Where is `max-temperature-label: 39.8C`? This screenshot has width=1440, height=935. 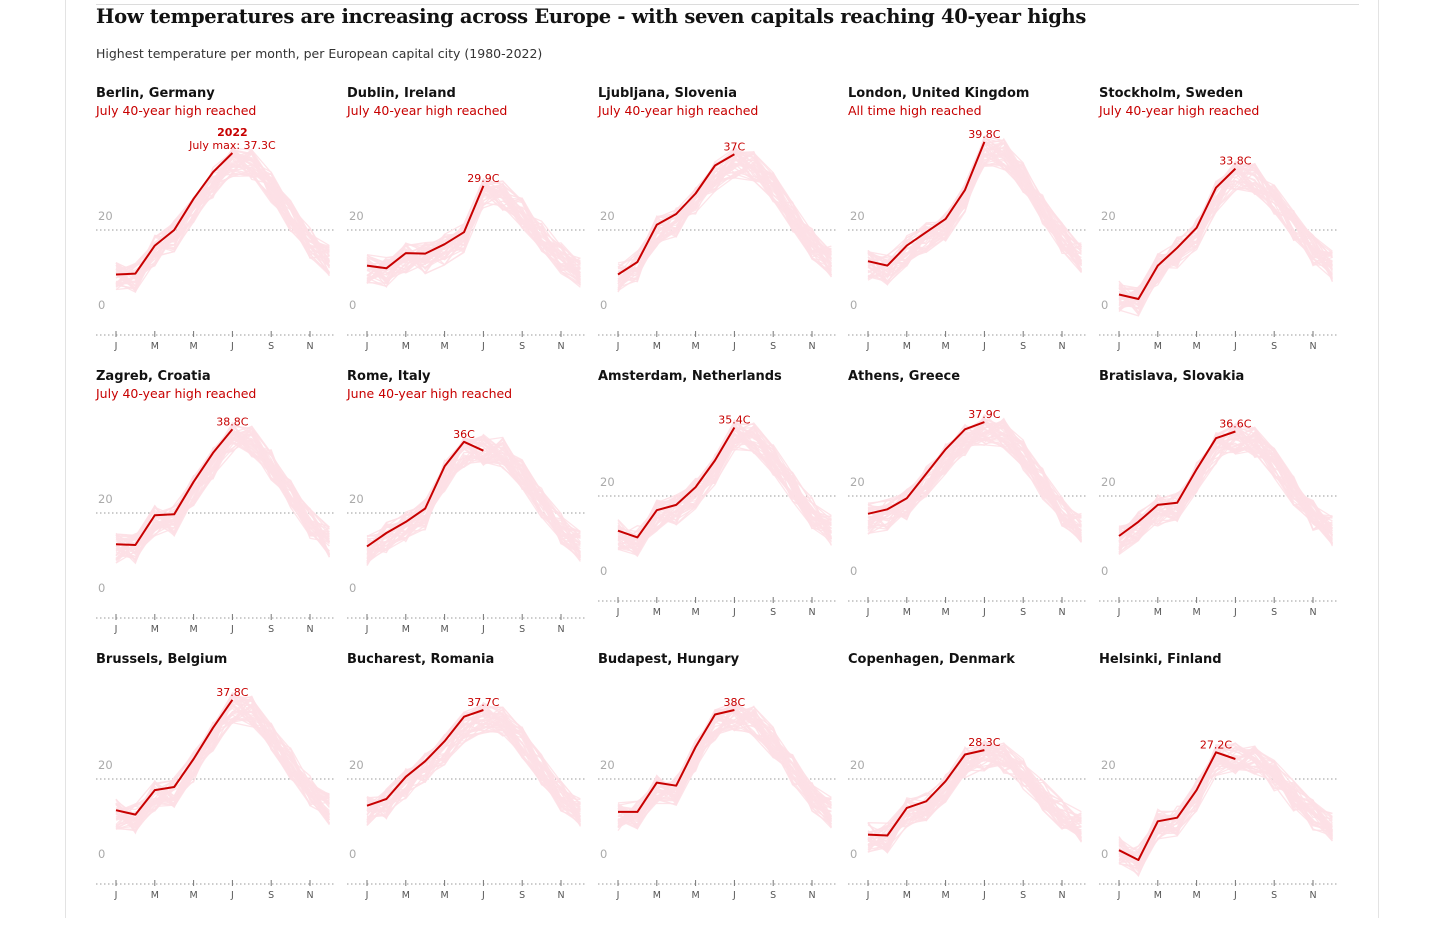
max-temperature-label: 39.8C is located at coordinates (984, 134).